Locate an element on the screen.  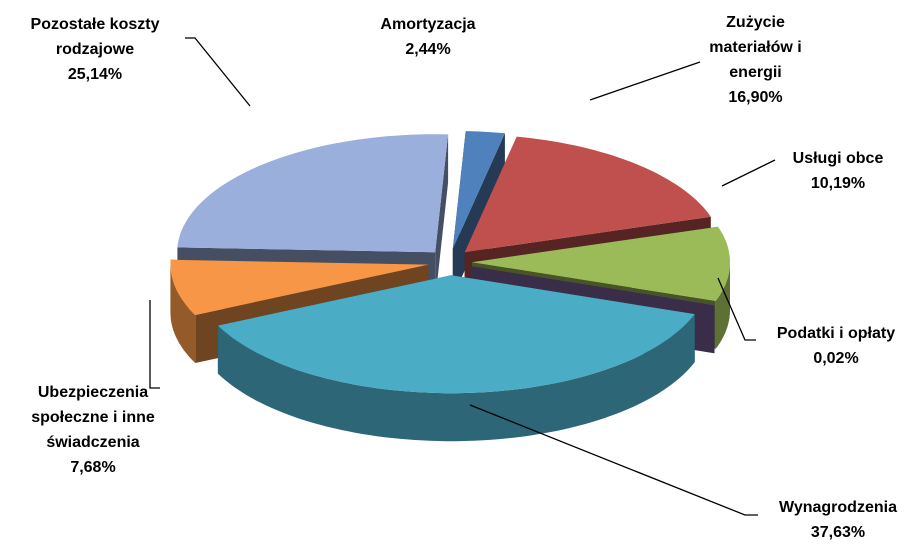
category-label: Zużycie materiałów i energii is located at coordinates (755, 47).